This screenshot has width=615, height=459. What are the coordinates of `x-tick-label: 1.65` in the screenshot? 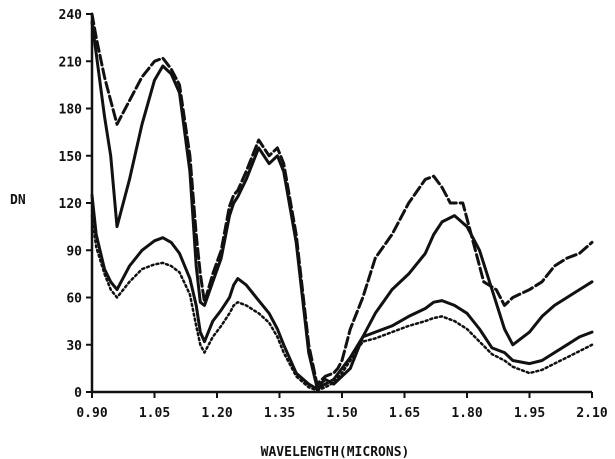 It's located at (404, 413).